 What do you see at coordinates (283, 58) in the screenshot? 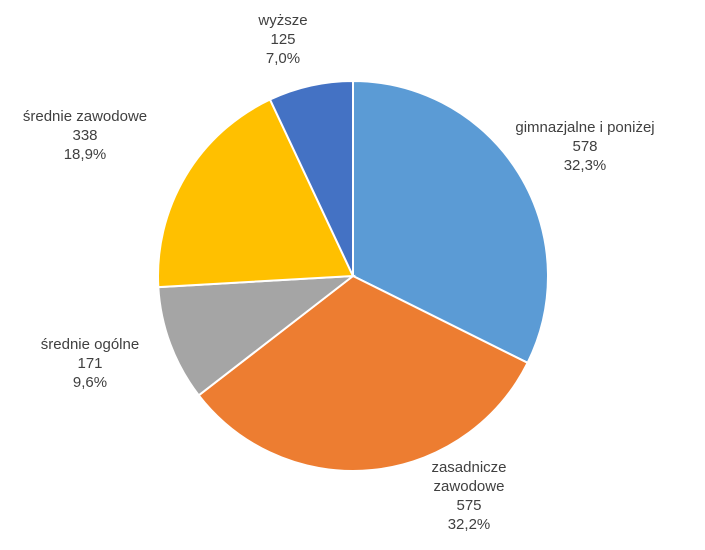
I see `data-label-percent: 7,0%` at bounding box center [283, 58].